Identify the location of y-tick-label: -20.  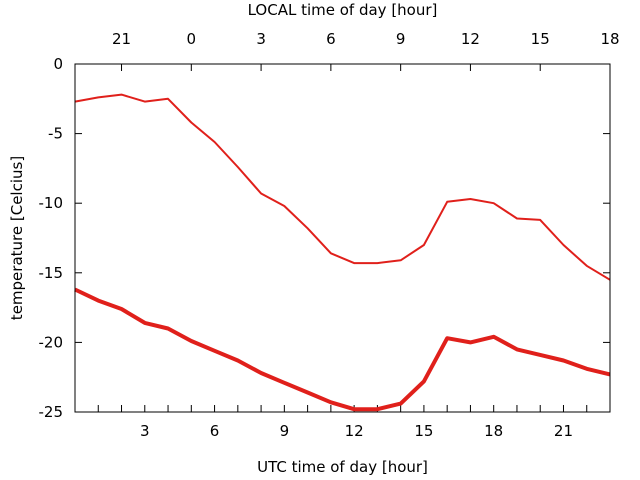
(51, 342).